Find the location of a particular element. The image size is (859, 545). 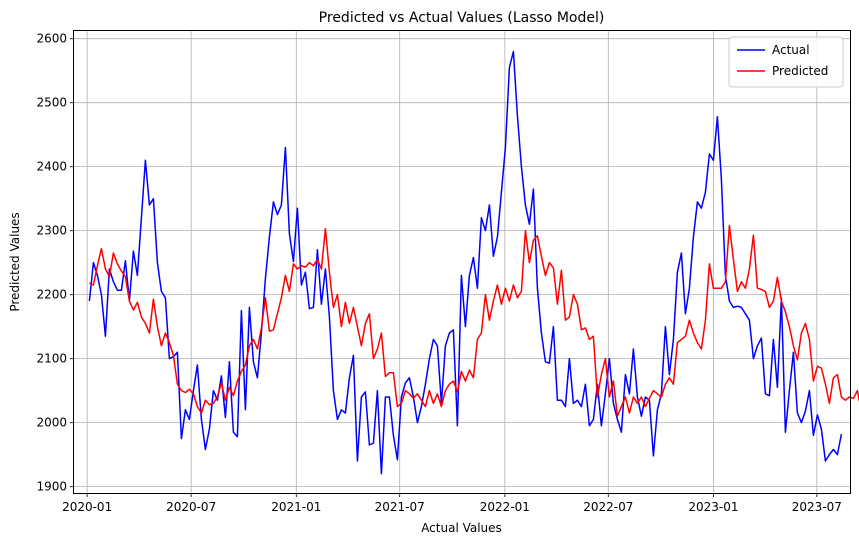

x-tick-label: 2023-01 is located at coordinates (713, 507).